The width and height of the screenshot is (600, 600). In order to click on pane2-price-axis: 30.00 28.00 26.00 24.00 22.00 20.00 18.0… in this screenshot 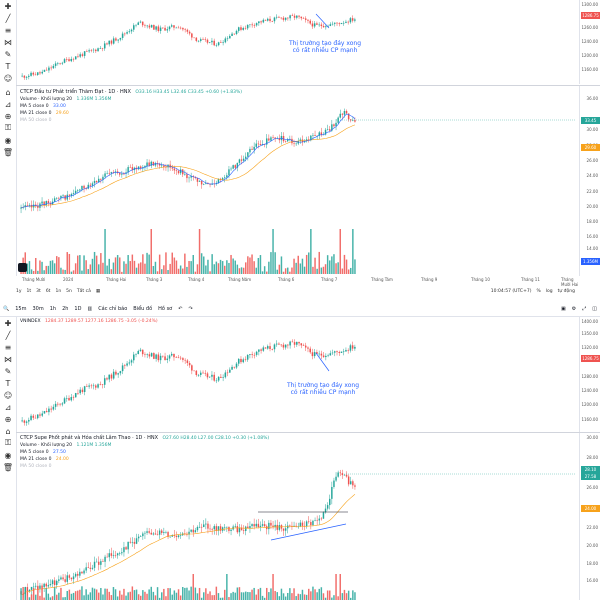, I will do `click(589, 516)`.